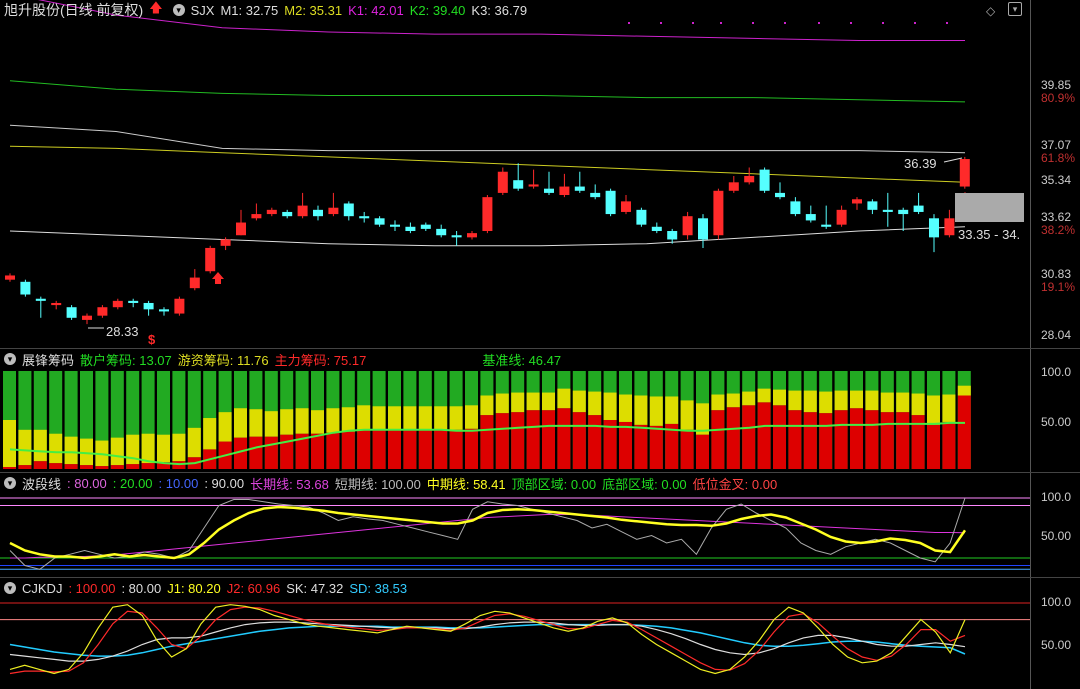 The image size is (1080, 689). I want to click on indicator-name: SJX, so click(202, 10).